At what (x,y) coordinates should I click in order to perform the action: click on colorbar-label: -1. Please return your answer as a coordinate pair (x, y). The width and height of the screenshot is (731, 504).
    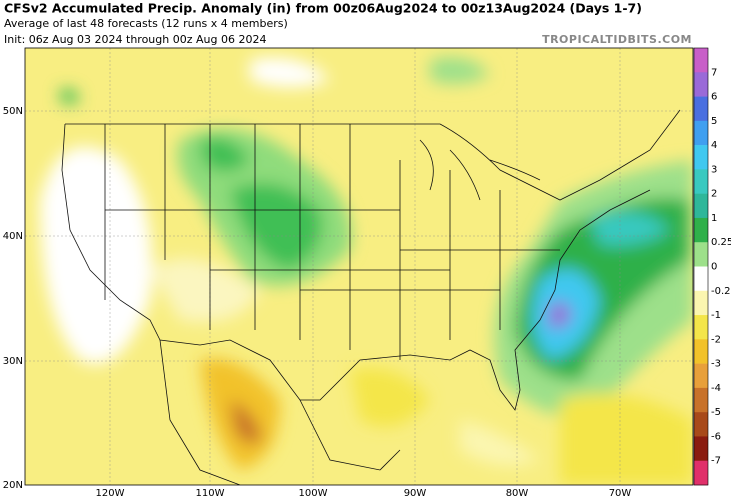
    Looking at the image, I should click on (716, 315).